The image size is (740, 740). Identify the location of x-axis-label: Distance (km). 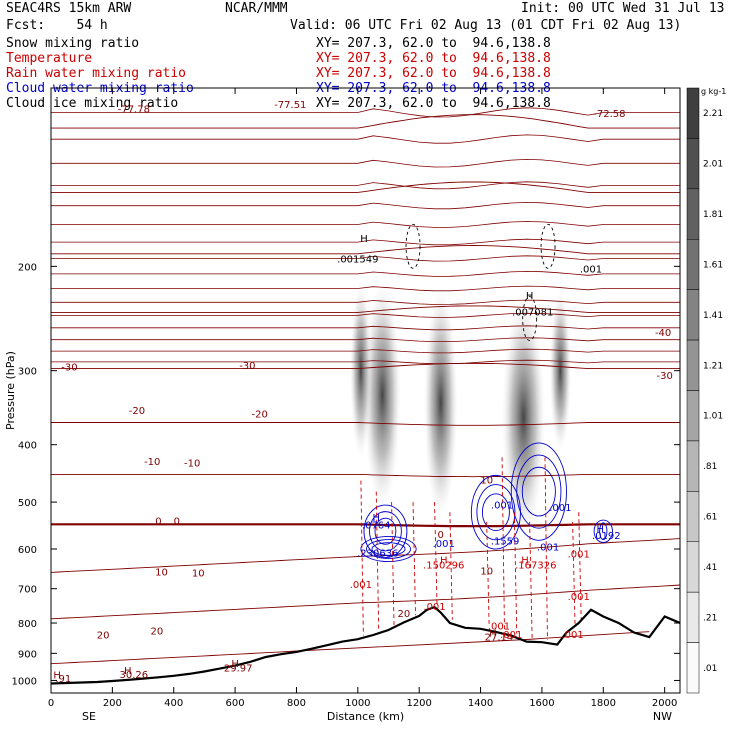
(365, 716).